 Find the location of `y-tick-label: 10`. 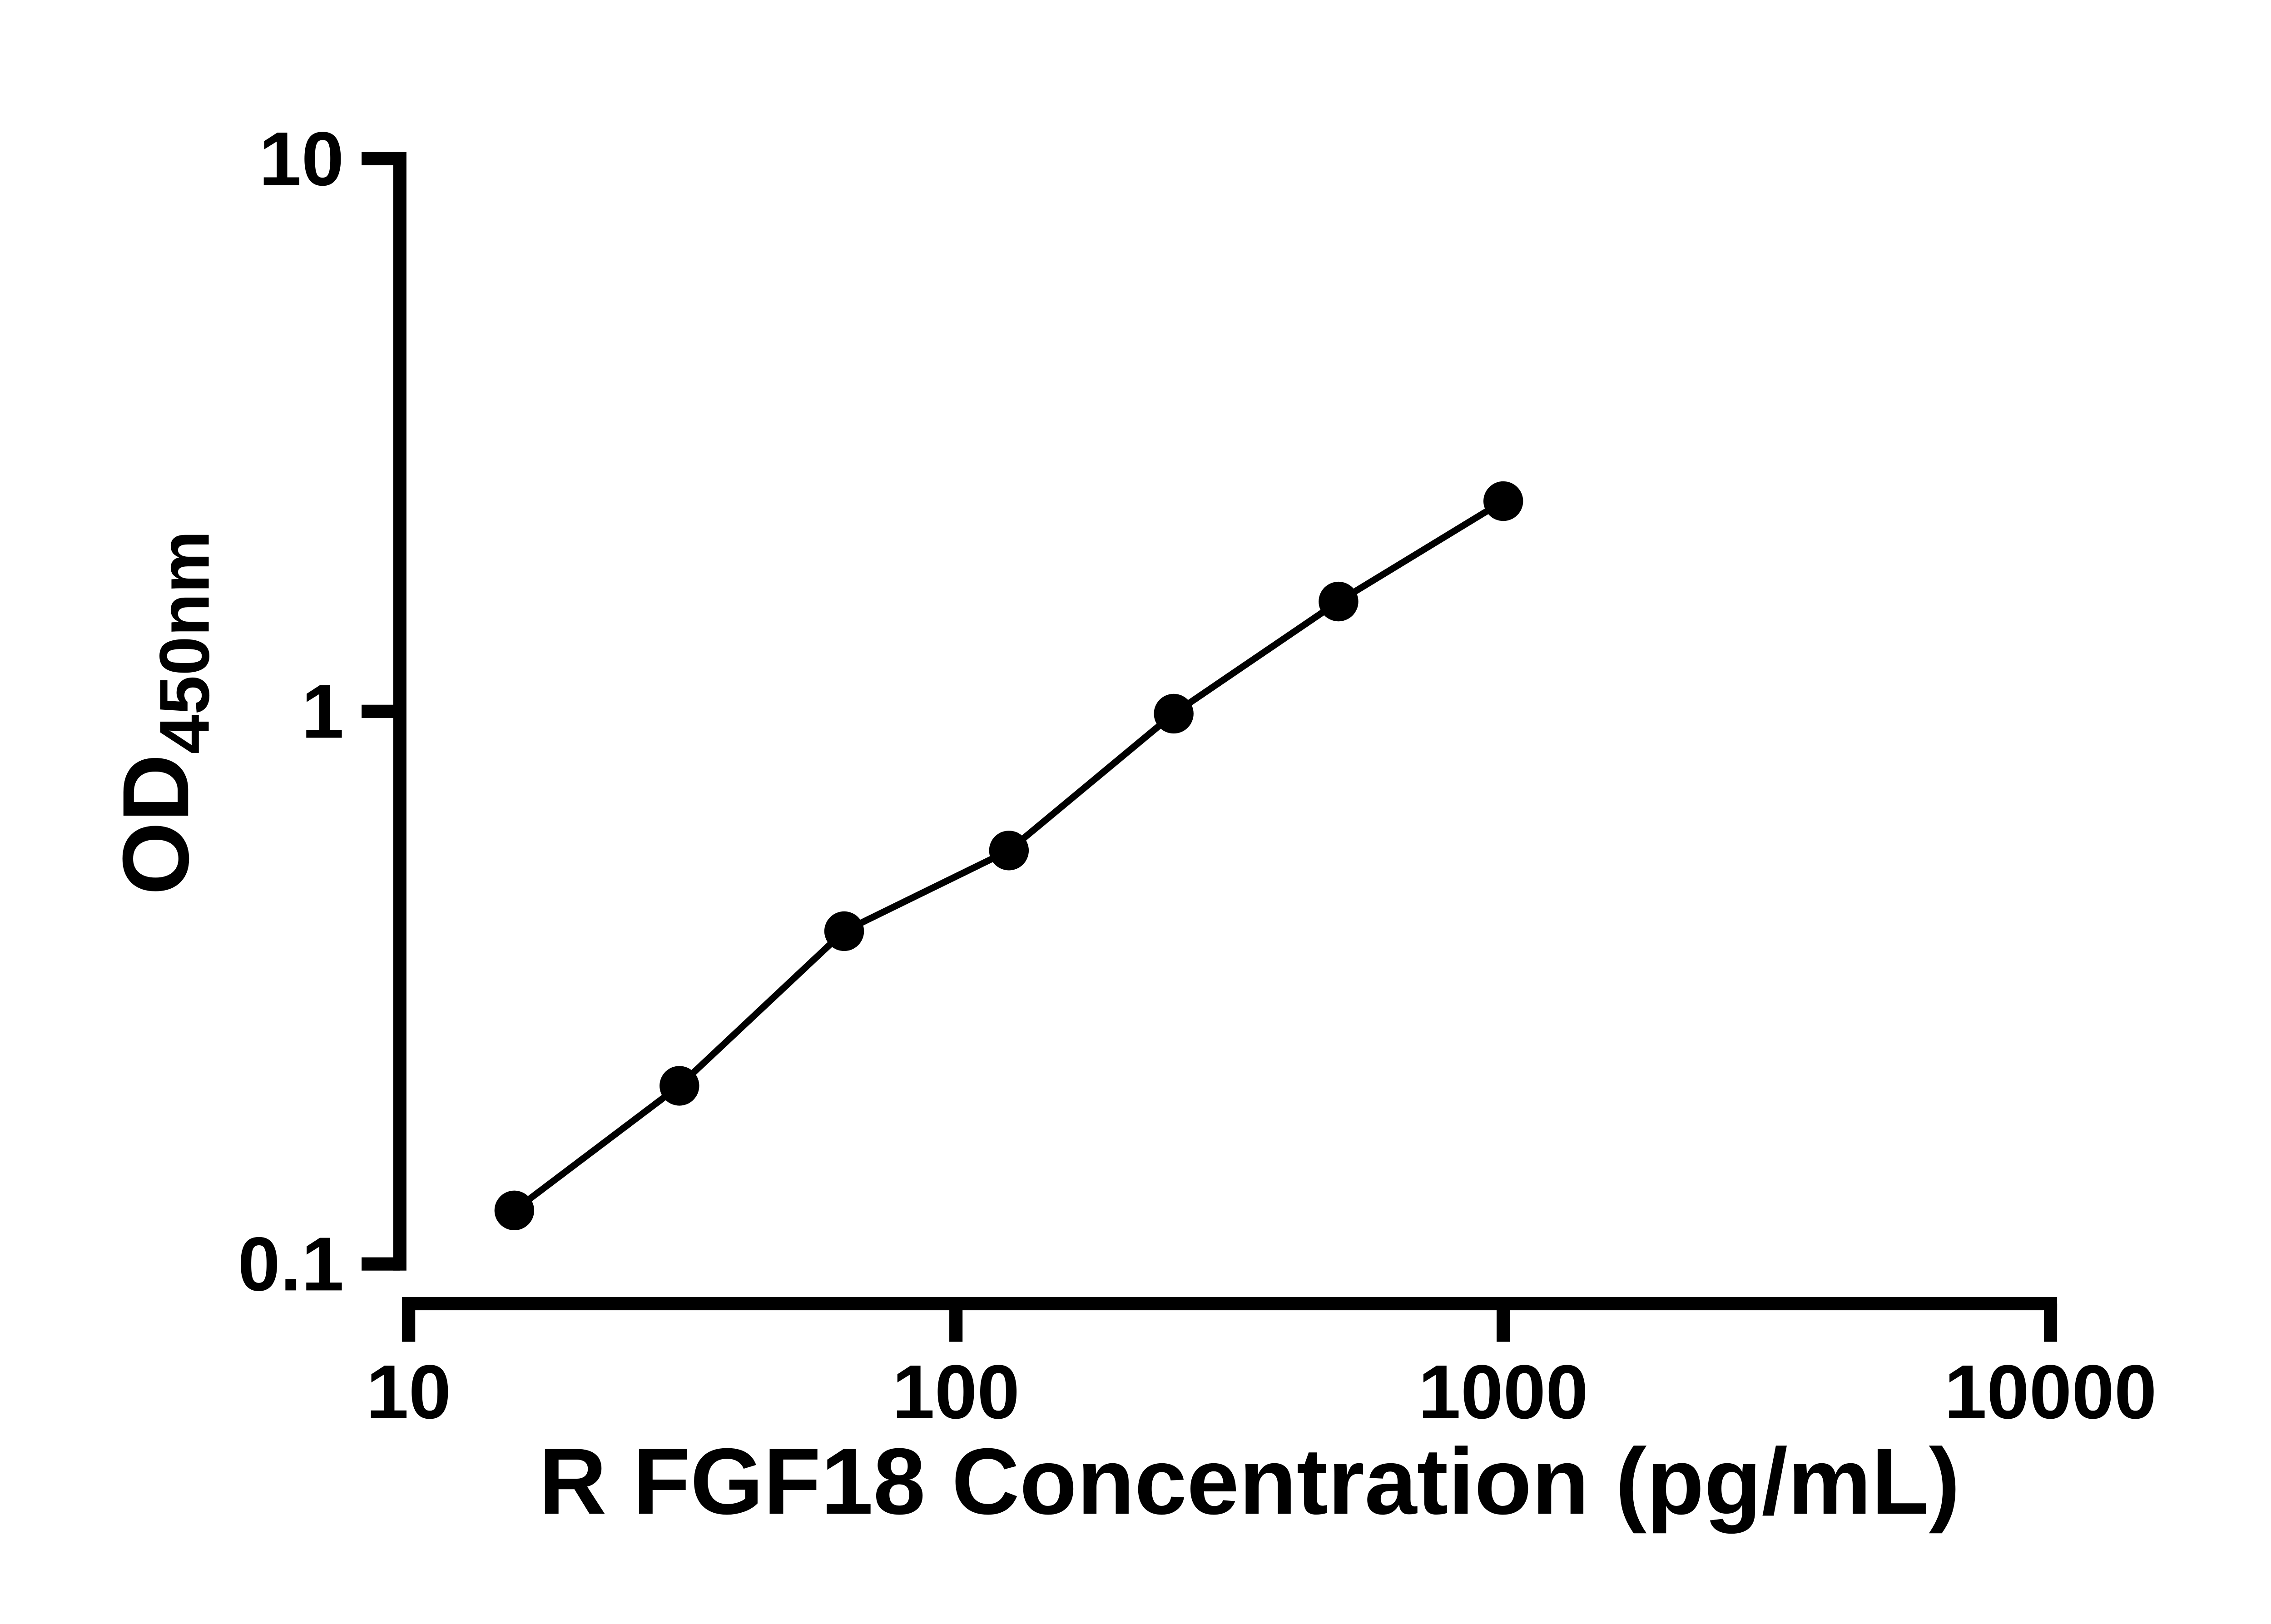

y-tick-label: 10 is located at coordinates (301, 159).